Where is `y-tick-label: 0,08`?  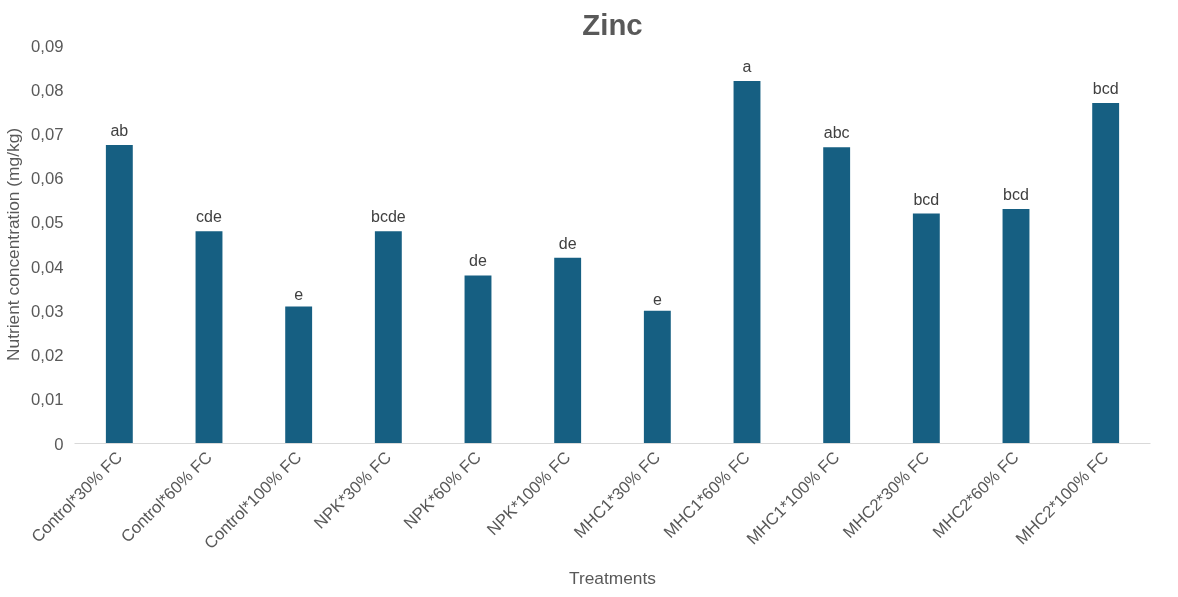 y-tick-label: 0,08 is located at coordinates (47, 90).